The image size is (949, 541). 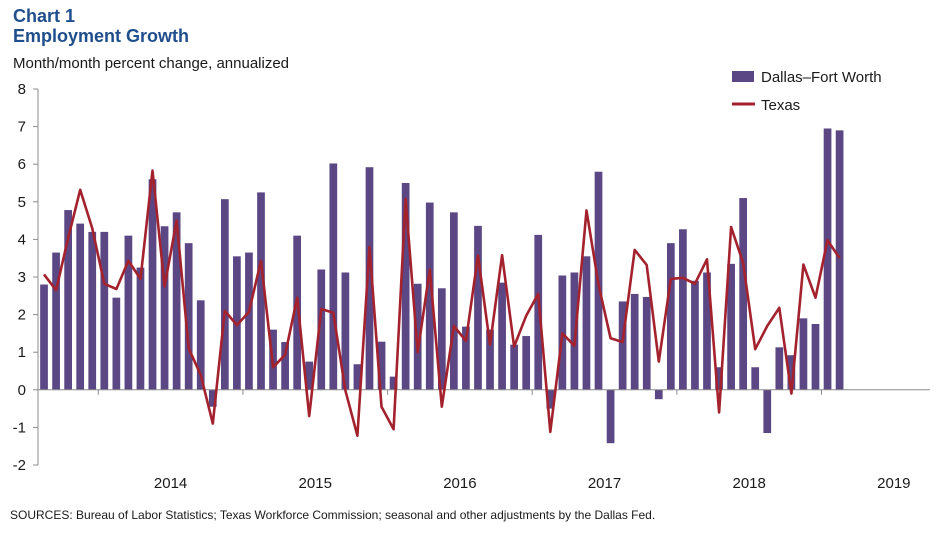 I want to click on legend-label-texas: Texas, so click(x=780, y=105).